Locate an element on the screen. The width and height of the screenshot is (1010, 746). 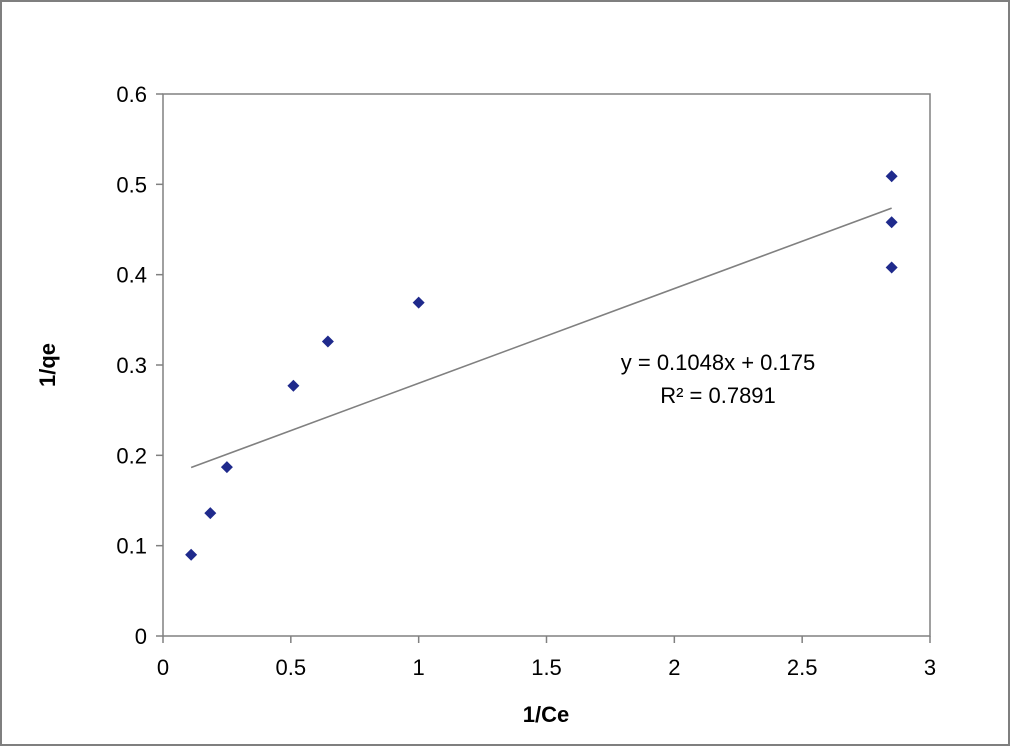
y-tick-label: 0.2 is located at coordinates (131, 455).